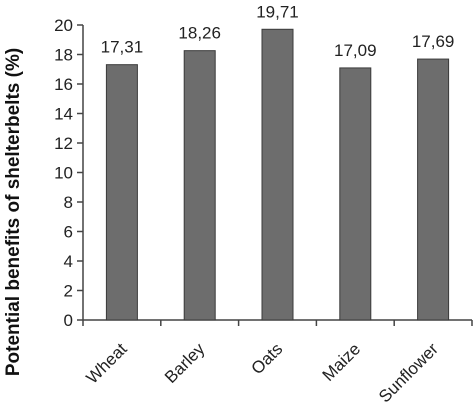  Describe the element at coordinates (277, 11) in the screenshot. I see `data-label: 19,71` at that location.